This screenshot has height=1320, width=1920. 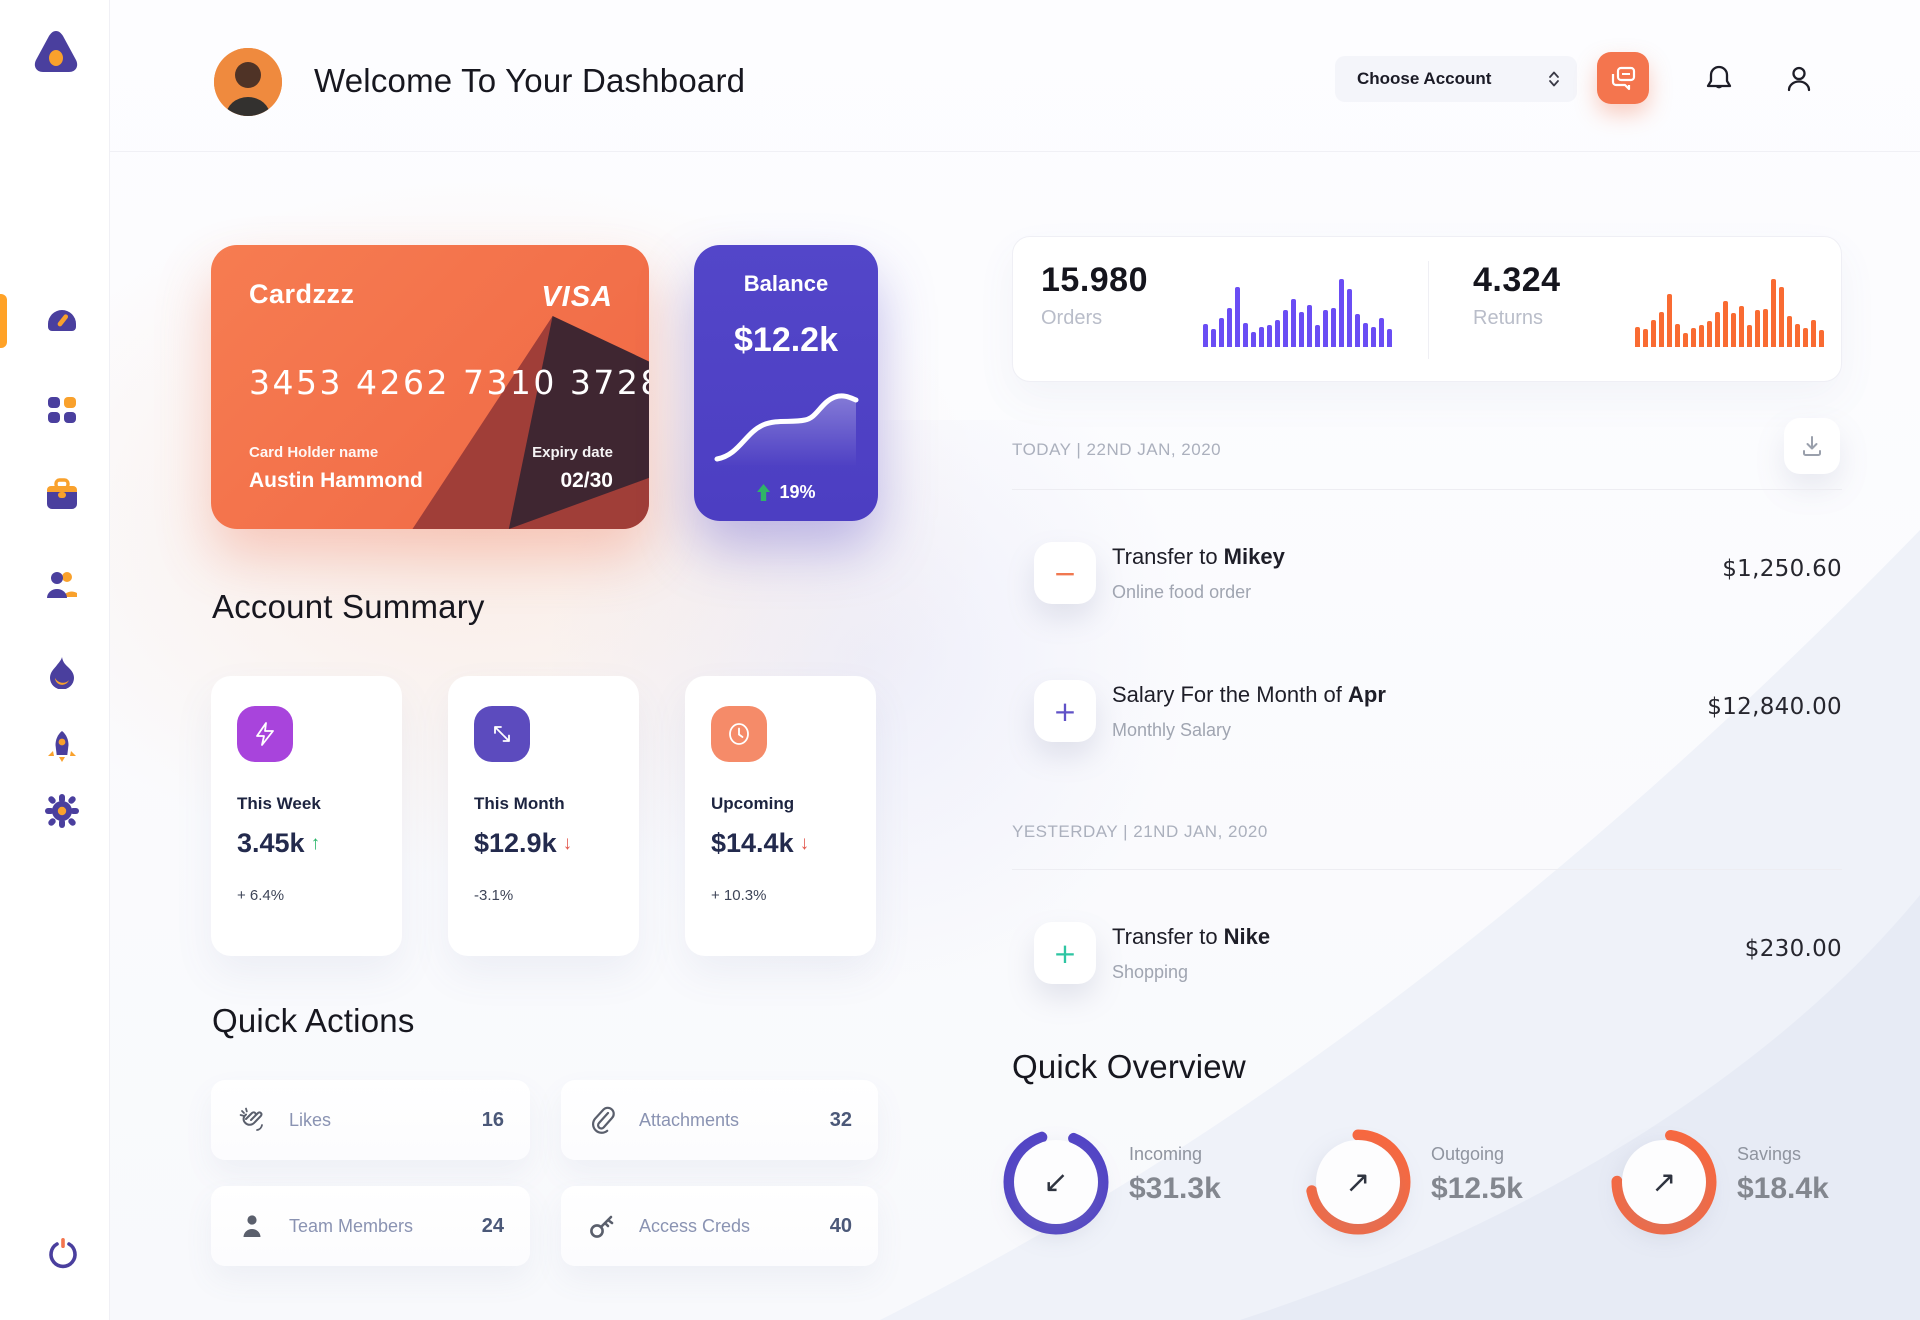 I want to click on summary-change: -3.1%, so click(x=494, y=895).